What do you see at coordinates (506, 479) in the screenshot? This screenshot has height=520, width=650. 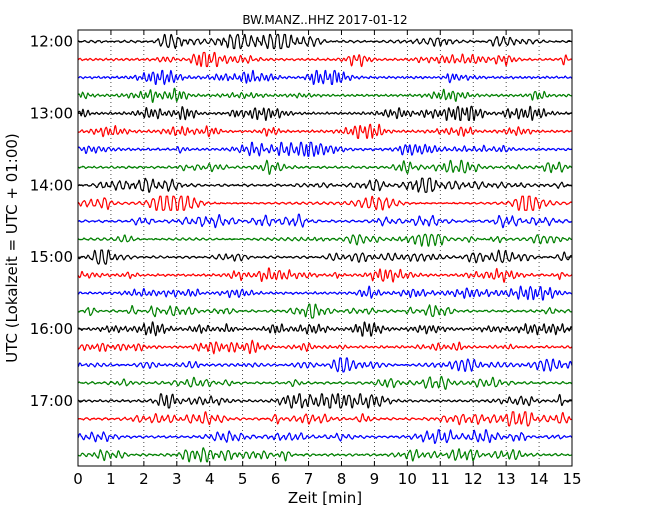 I see `x-tick-label-13: 13` at bounding box center [506, 479].